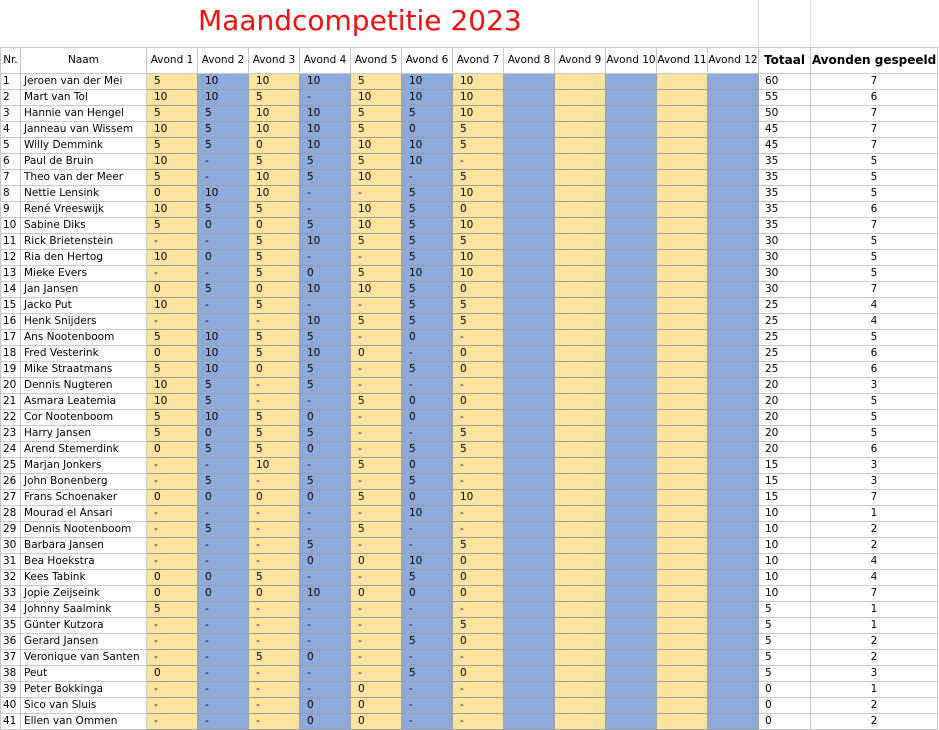 Image resolution: width=939 pixels, height=730 pixels. Describe the element at coordinates (83, 113) in the screenshot. I see `cell-name: Hannie van Hengel` at that location.